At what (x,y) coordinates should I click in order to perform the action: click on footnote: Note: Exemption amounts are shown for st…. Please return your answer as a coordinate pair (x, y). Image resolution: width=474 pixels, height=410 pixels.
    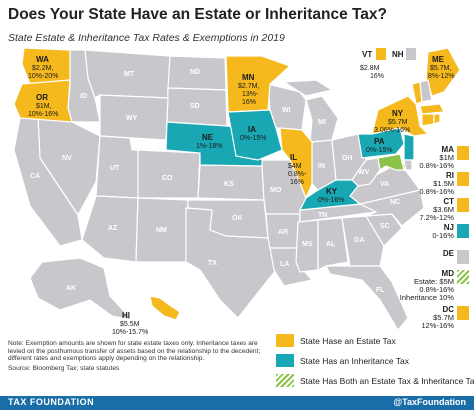
    Looking at the image, I should click on (140, 356).